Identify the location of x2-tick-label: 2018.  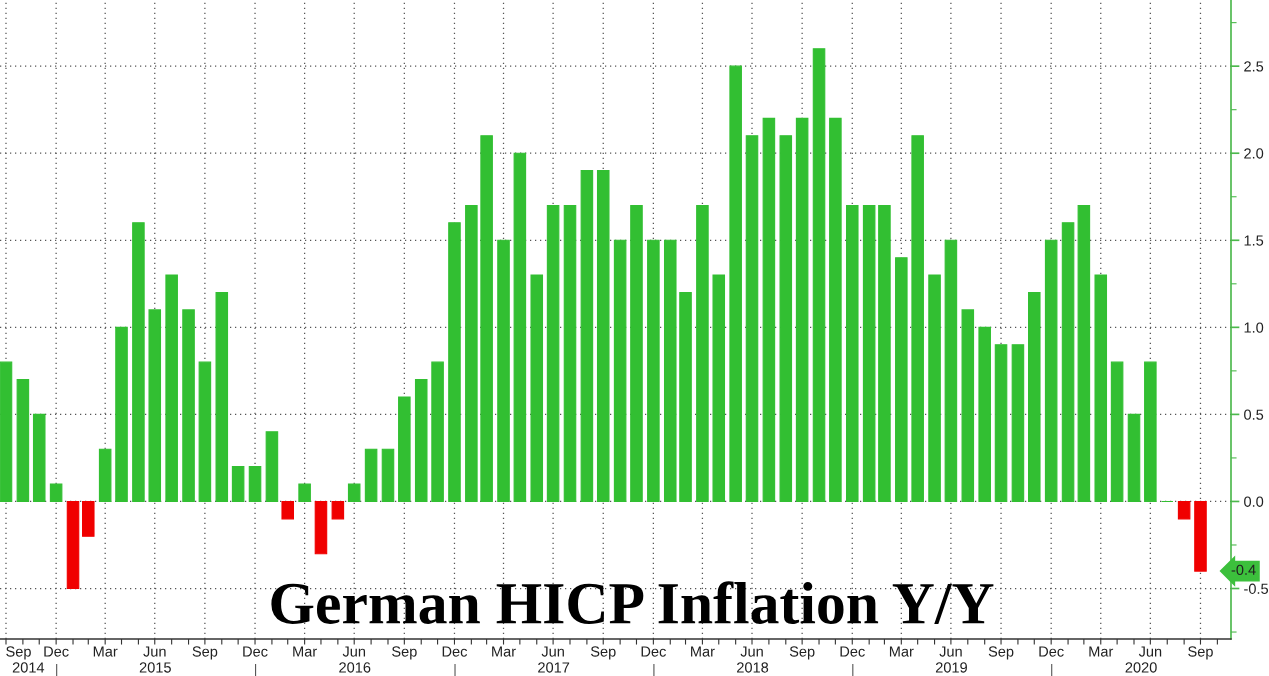
(753, 667).